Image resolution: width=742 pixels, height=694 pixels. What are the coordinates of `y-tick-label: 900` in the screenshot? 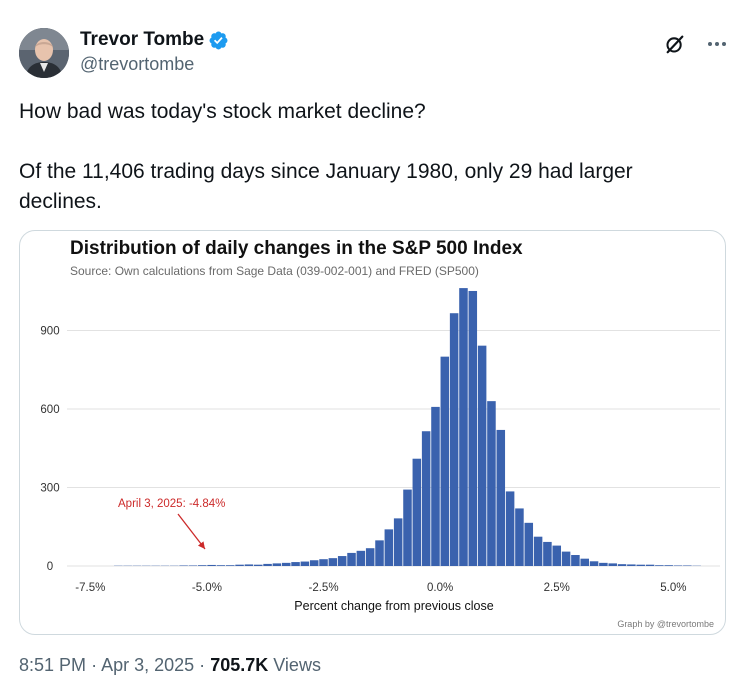 It's located at (49, 331).